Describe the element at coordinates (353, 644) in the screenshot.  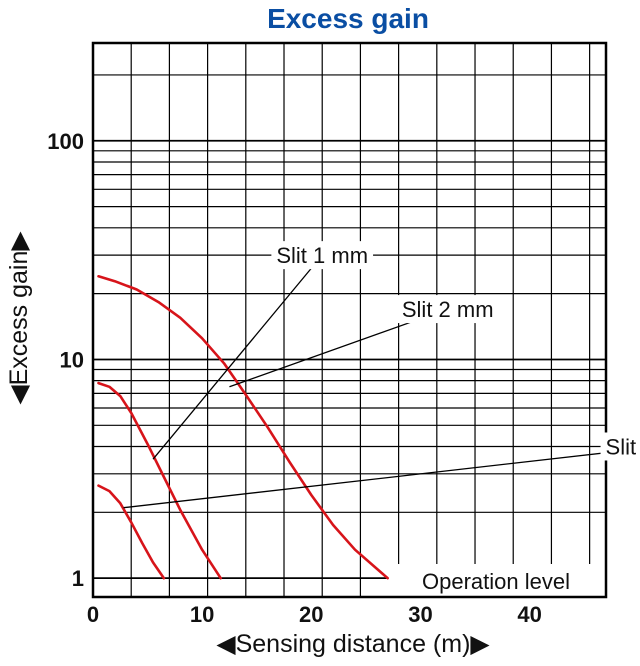
I see `x-axis-title: ◀Sensing distance (m)▶` at that location.